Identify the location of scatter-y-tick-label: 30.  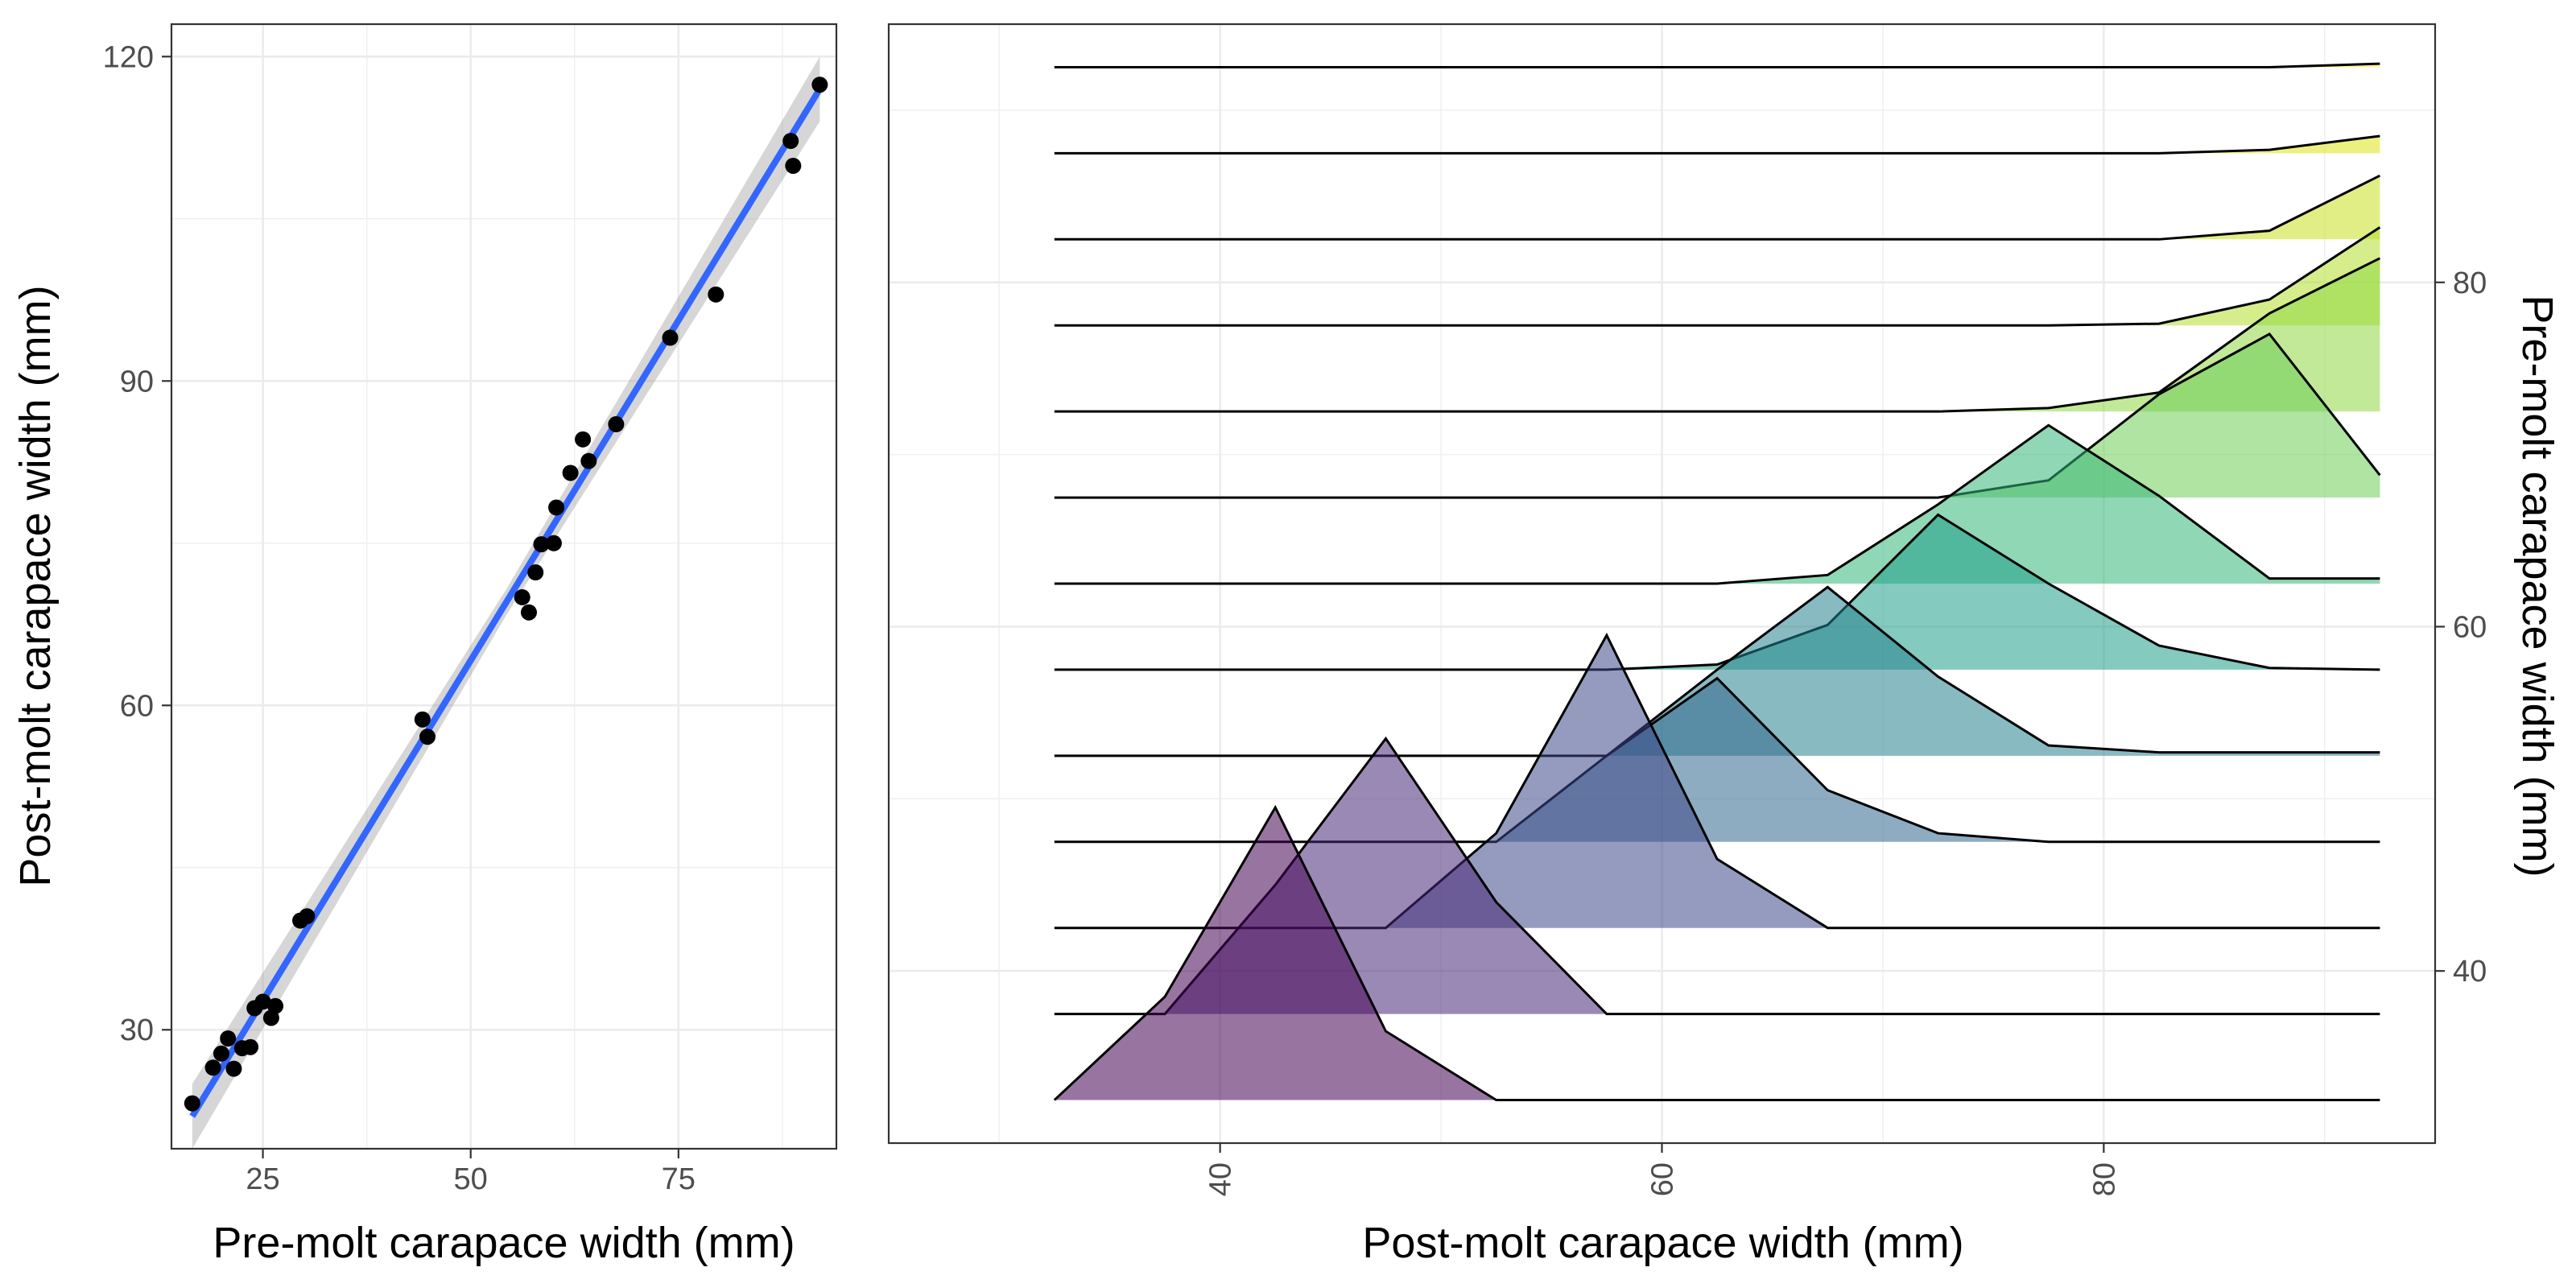
(137, 1030).